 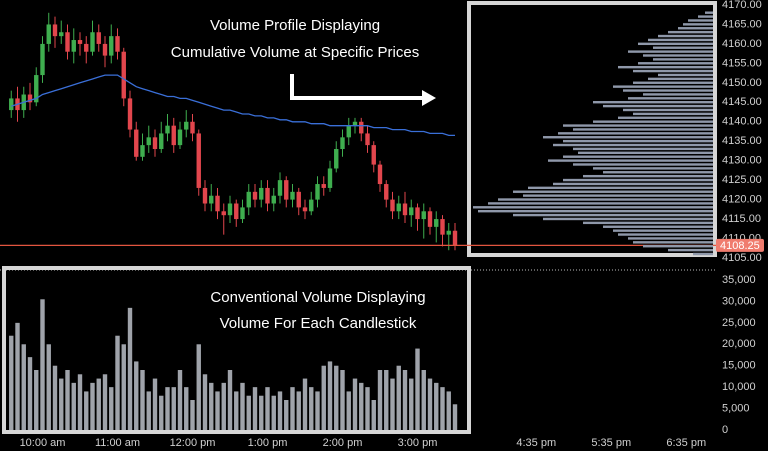 I want to click on x-tick-label: 12:00 pm, so click(x=193, y=443).